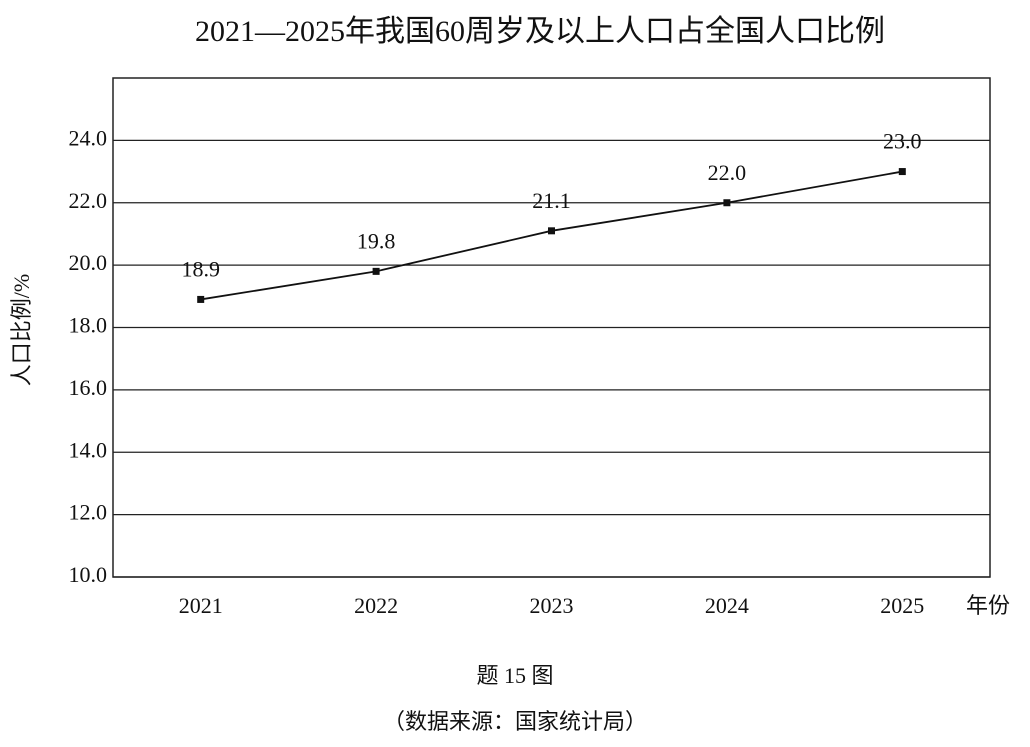  What do you see at coordinates (540, 31) in the screenshot?
I see `chart-title: 2021—2025年我国60周岁及以上人口占全国人口比例` at bounding box center [540, 31].